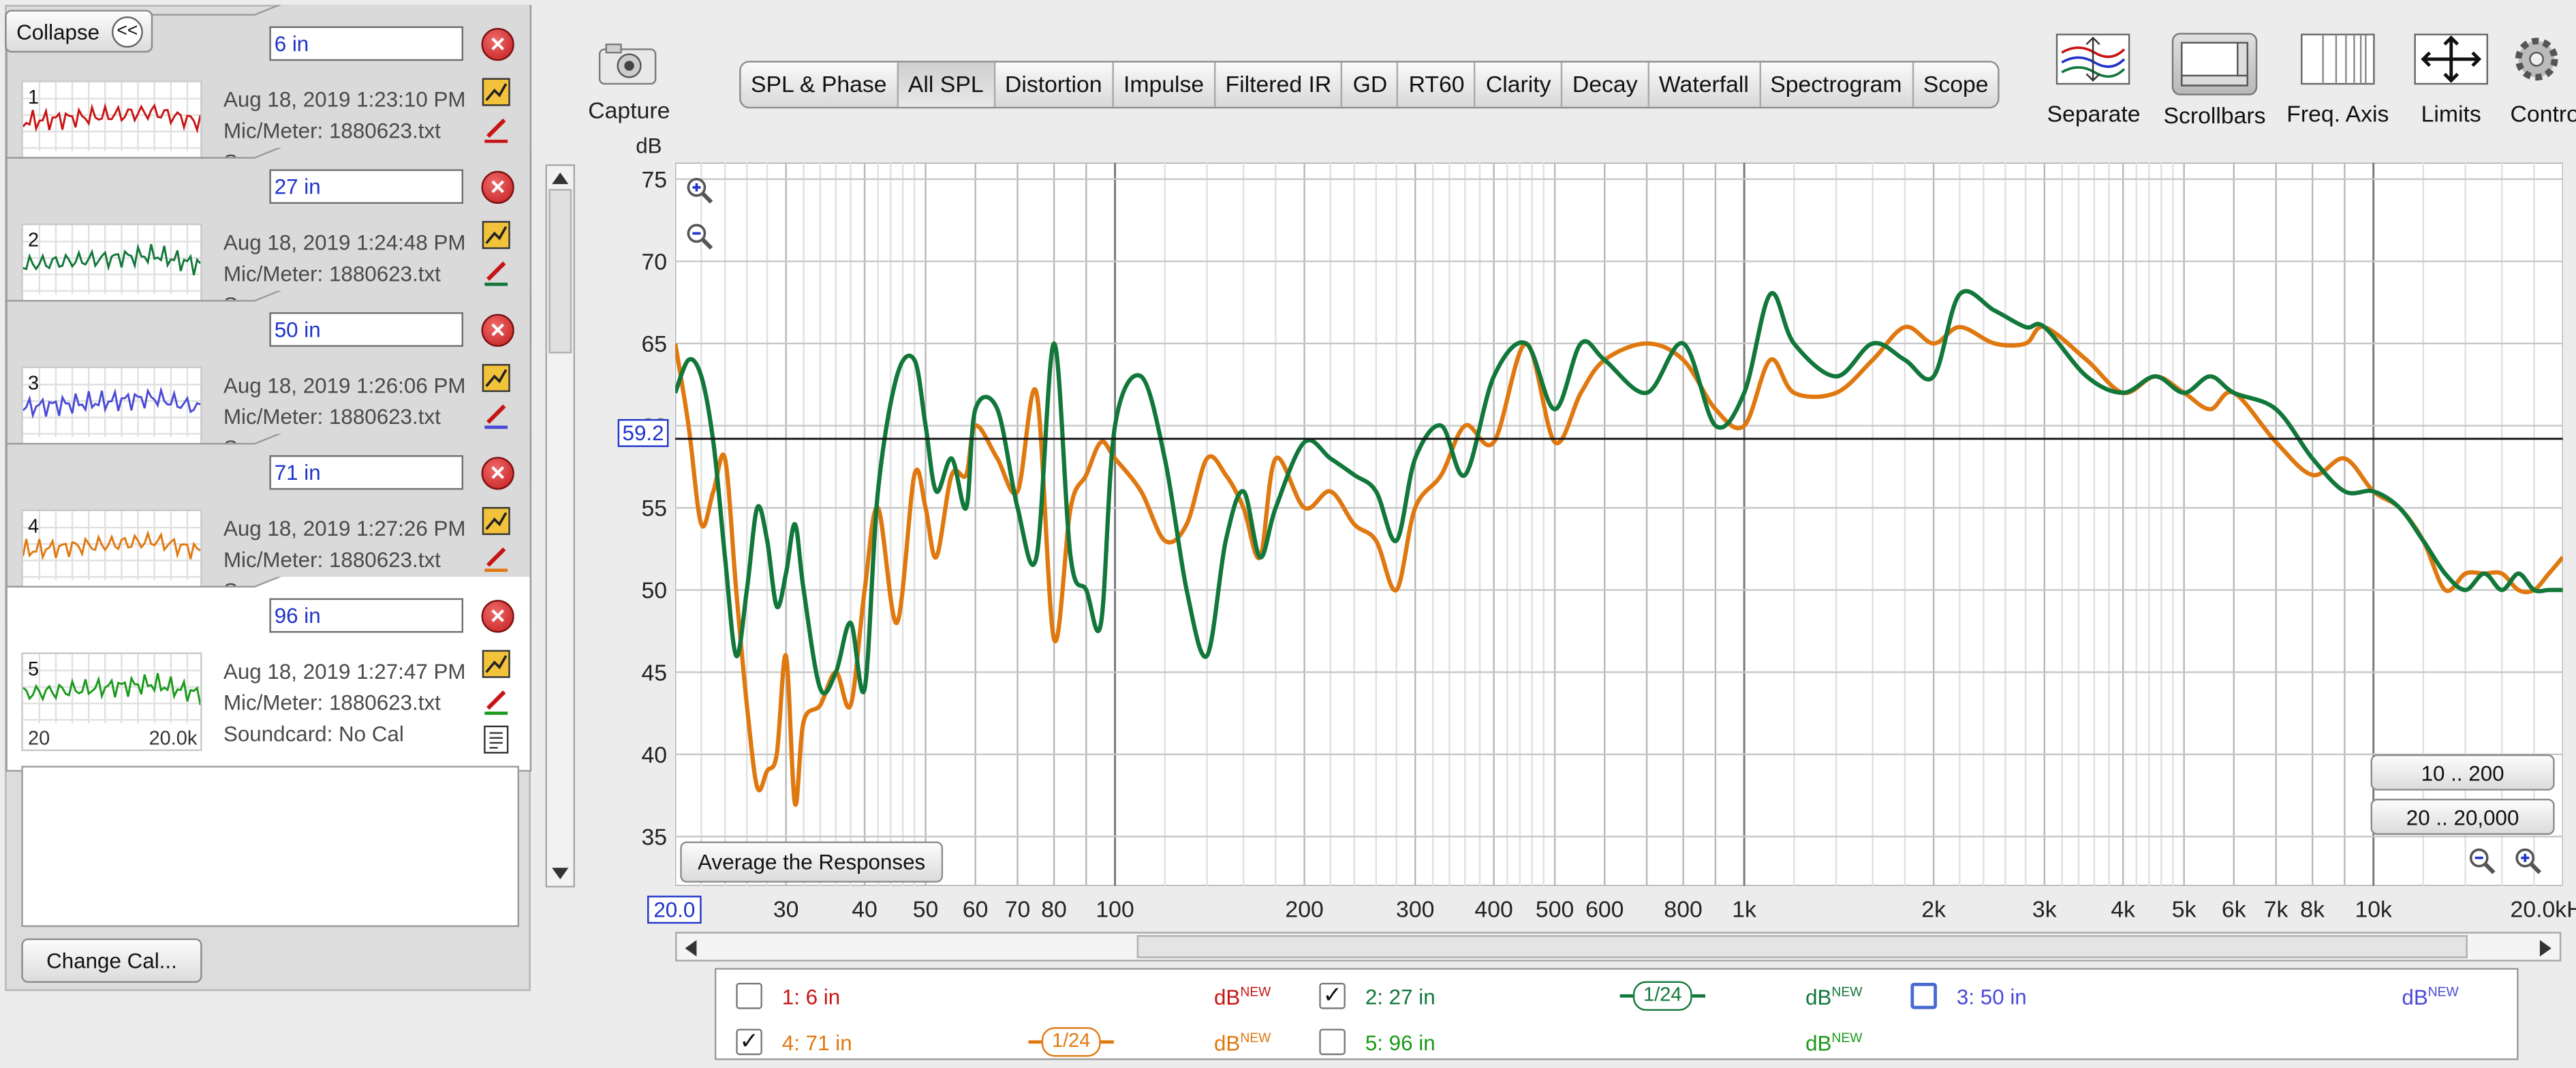 This screenshot has width=2576, height=1068. I want to click on tab-rt60: RT60, so click(1438, 85).